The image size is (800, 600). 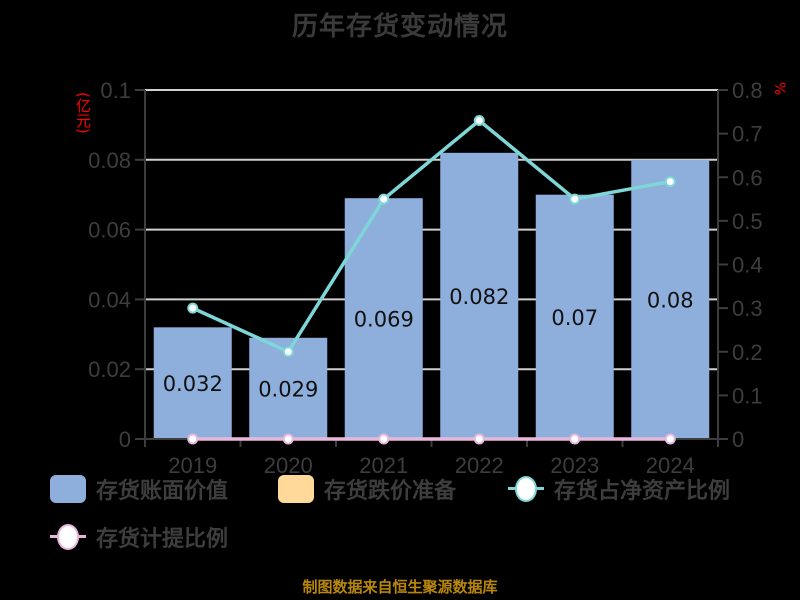 I want to click on legend-swatch-line-pink-icon, so click(x=68, y=537).